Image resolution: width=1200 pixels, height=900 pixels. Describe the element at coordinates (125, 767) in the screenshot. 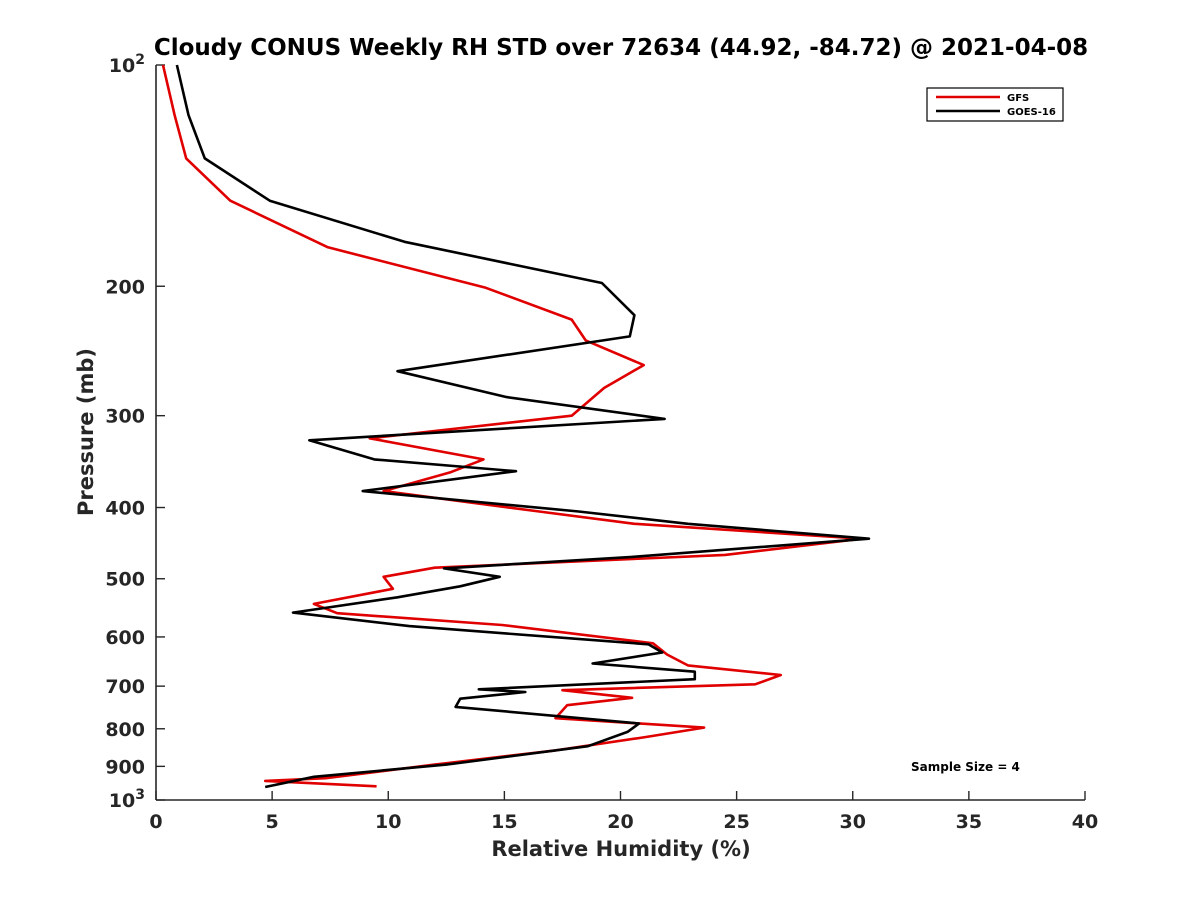

I see `y-tick-label: 900` at that location.